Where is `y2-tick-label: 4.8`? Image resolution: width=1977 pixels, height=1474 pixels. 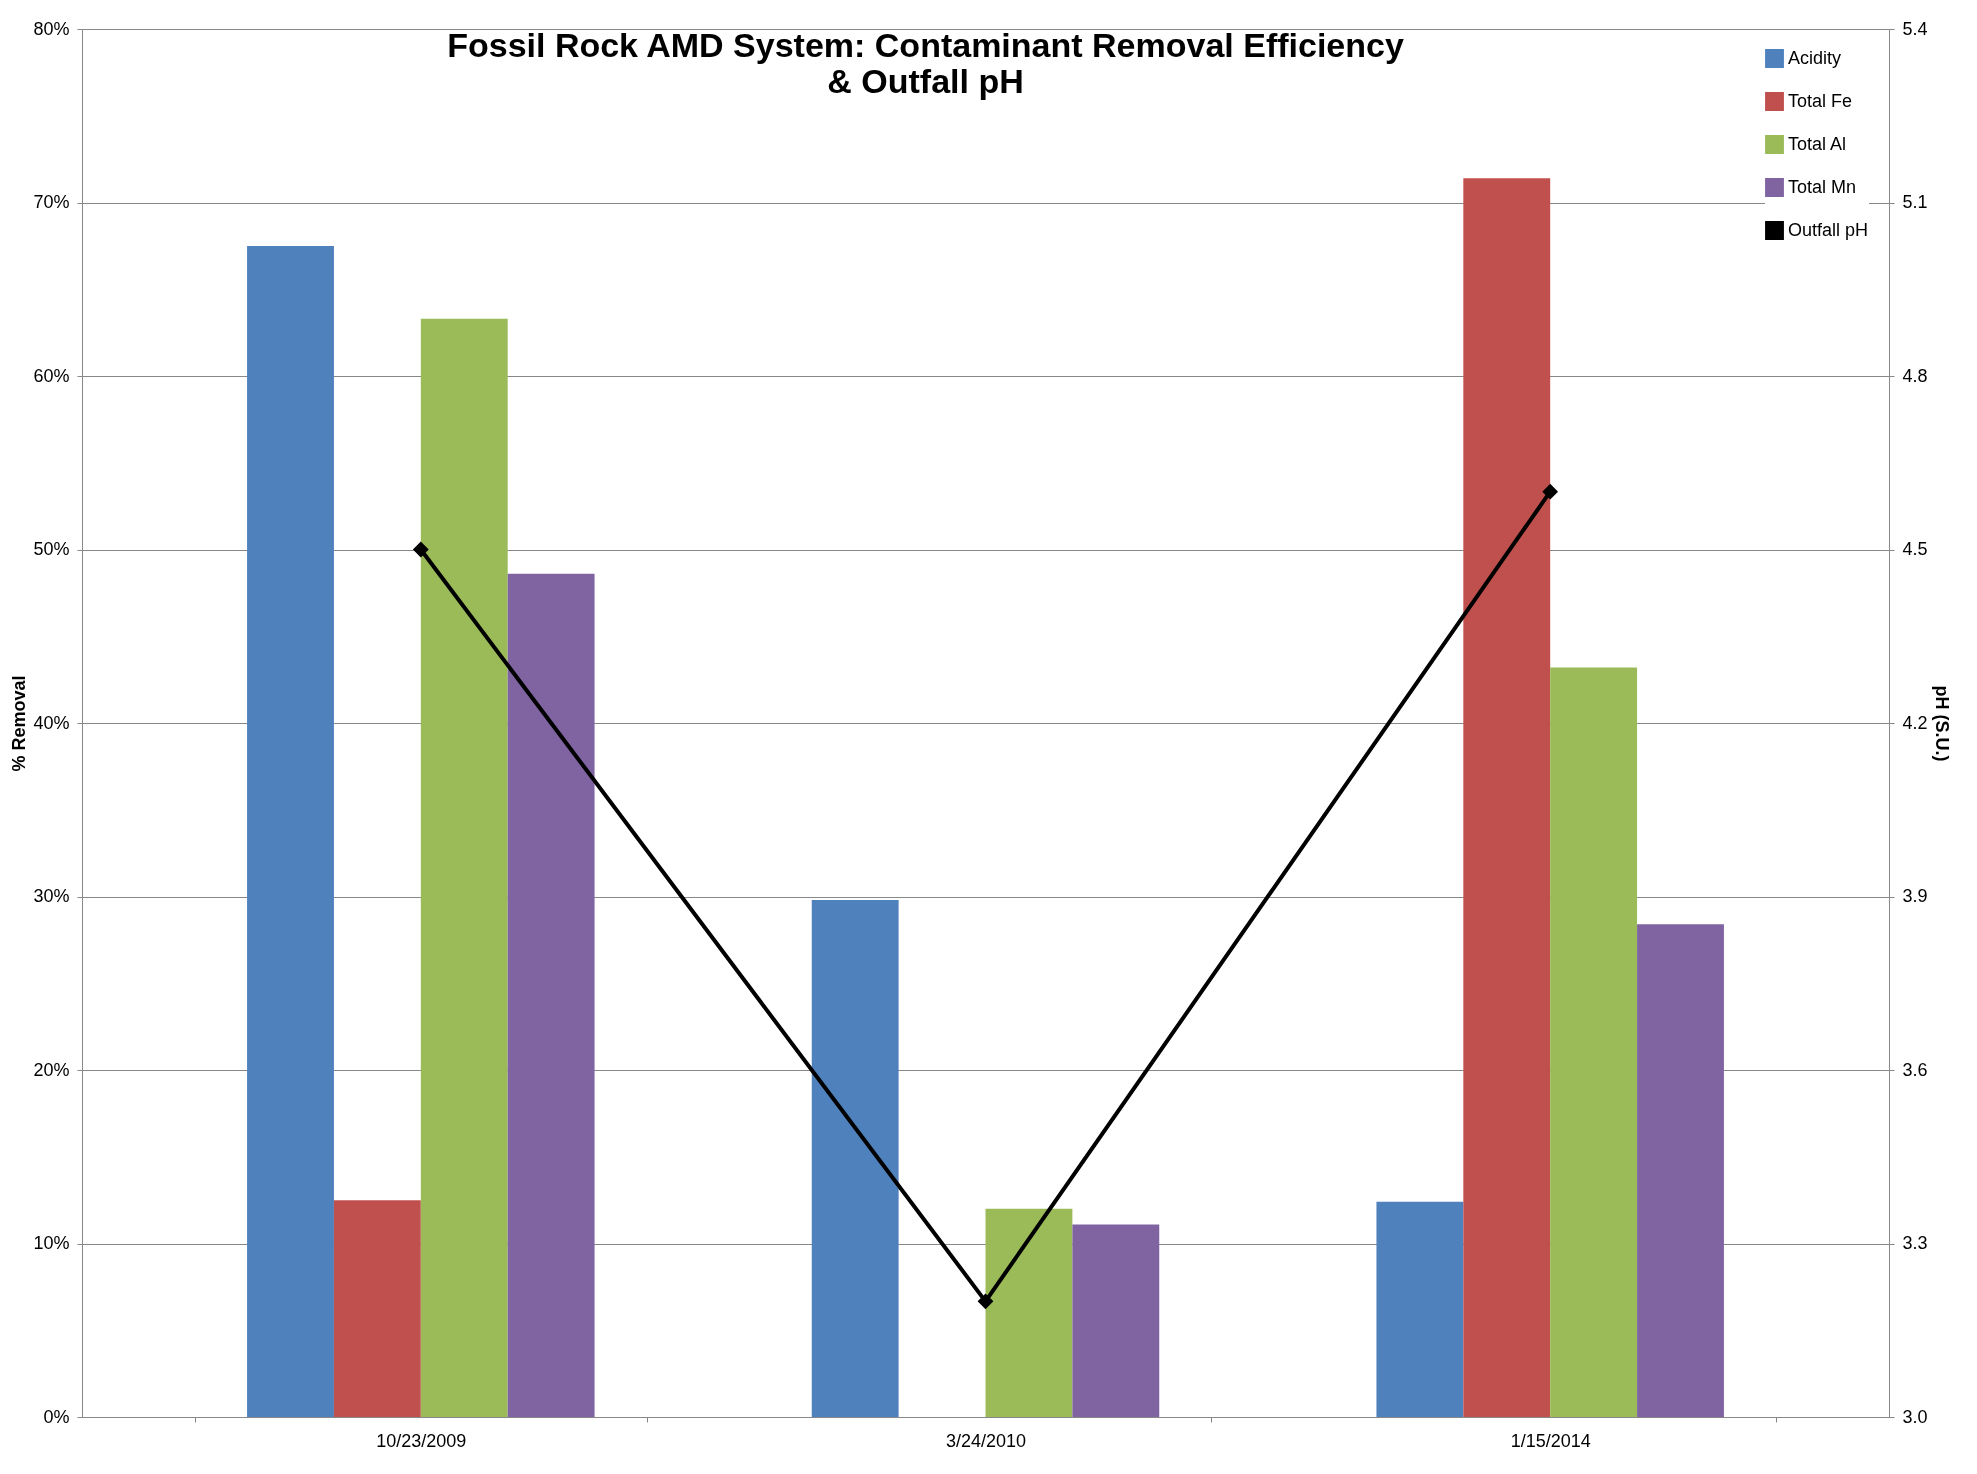
y2-tick-label: 4.8 is located at coordinates (1915, 375).